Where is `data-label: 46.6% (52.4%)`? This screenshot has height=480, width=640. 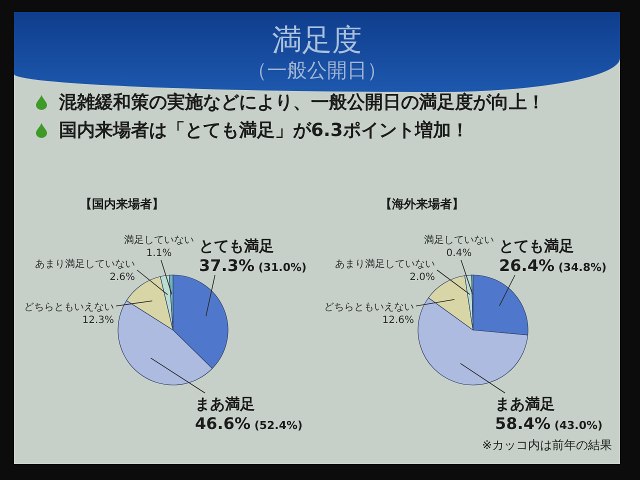
data-label: 46.6% (52.4%) is located at coordinates (249, 423).